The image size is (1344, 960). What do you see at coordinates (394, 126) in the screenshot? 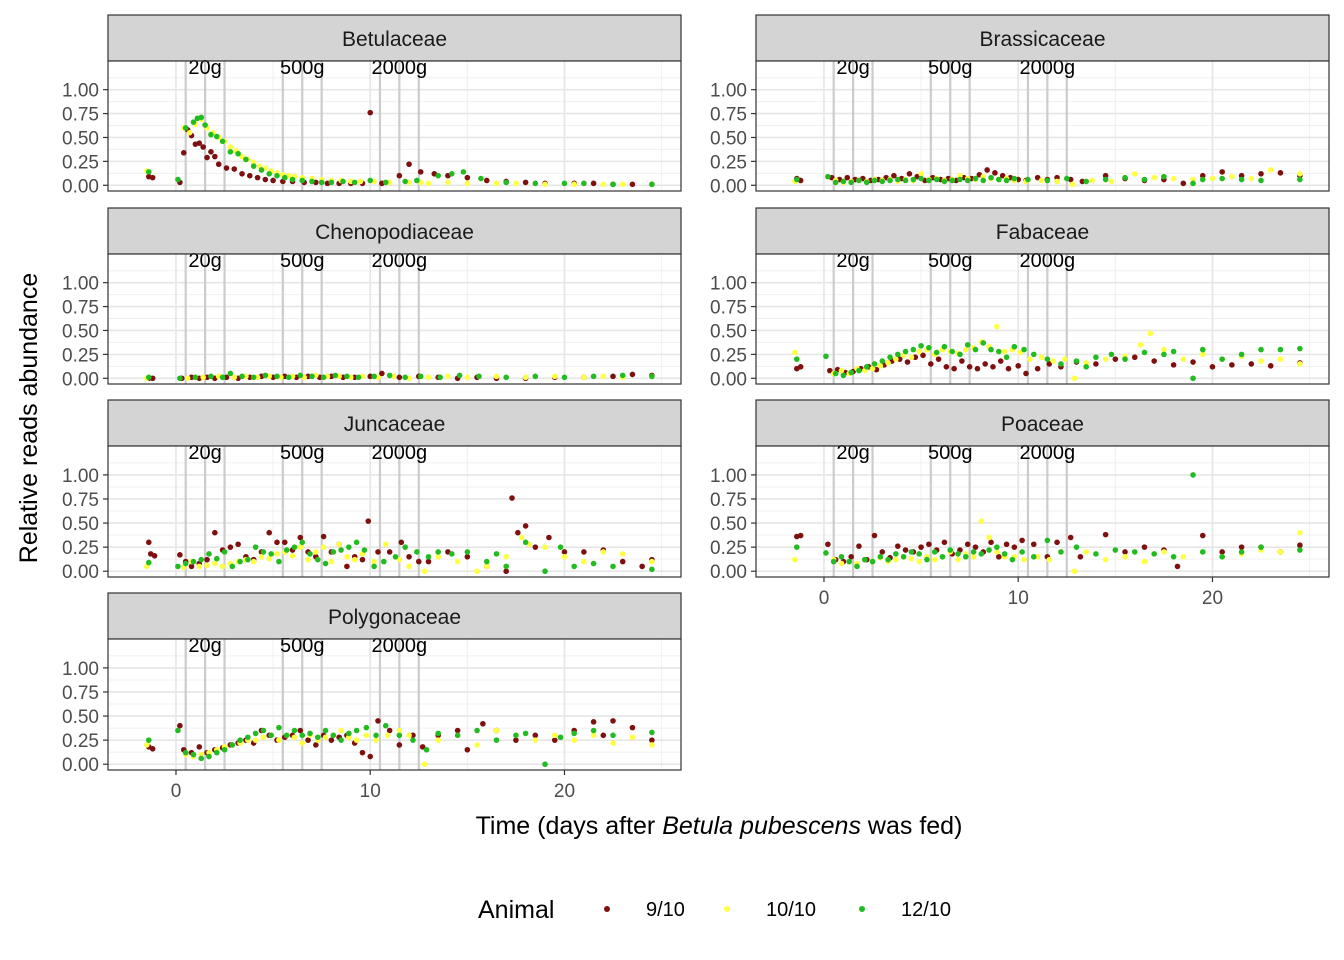
I see `panel-border` at bounding box center [394, 126].